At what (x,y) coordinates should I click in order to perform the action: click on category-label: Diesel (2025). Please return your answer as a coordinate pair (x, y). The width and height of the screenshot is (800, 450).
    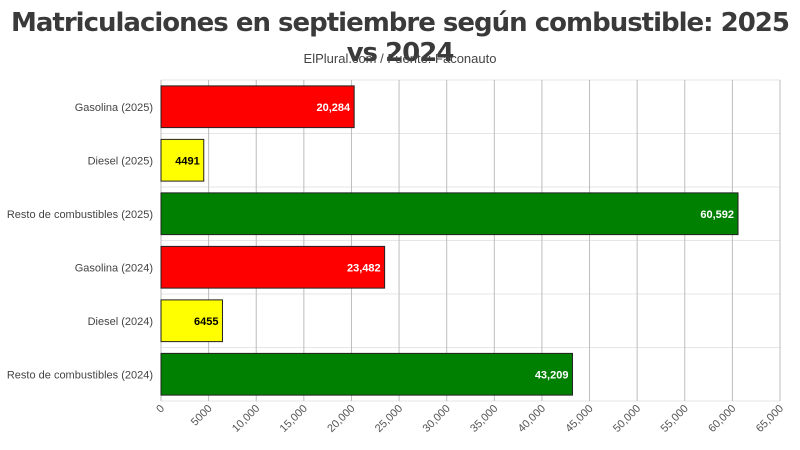
    Looking at the image, I should click on (120, 161).